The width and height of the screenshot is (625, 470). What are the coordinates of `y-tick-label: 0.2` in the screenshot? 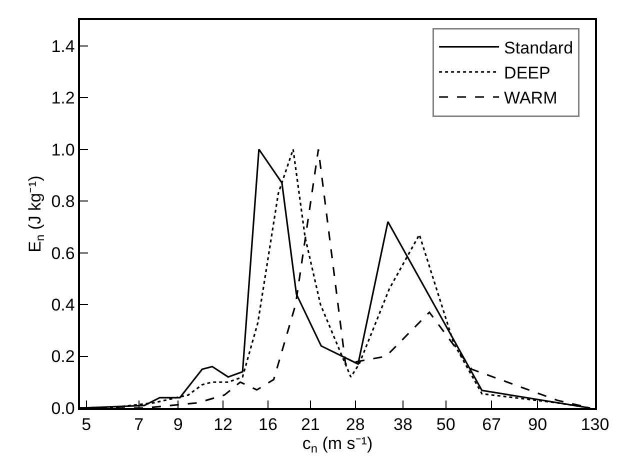 It's located at (63, 356).